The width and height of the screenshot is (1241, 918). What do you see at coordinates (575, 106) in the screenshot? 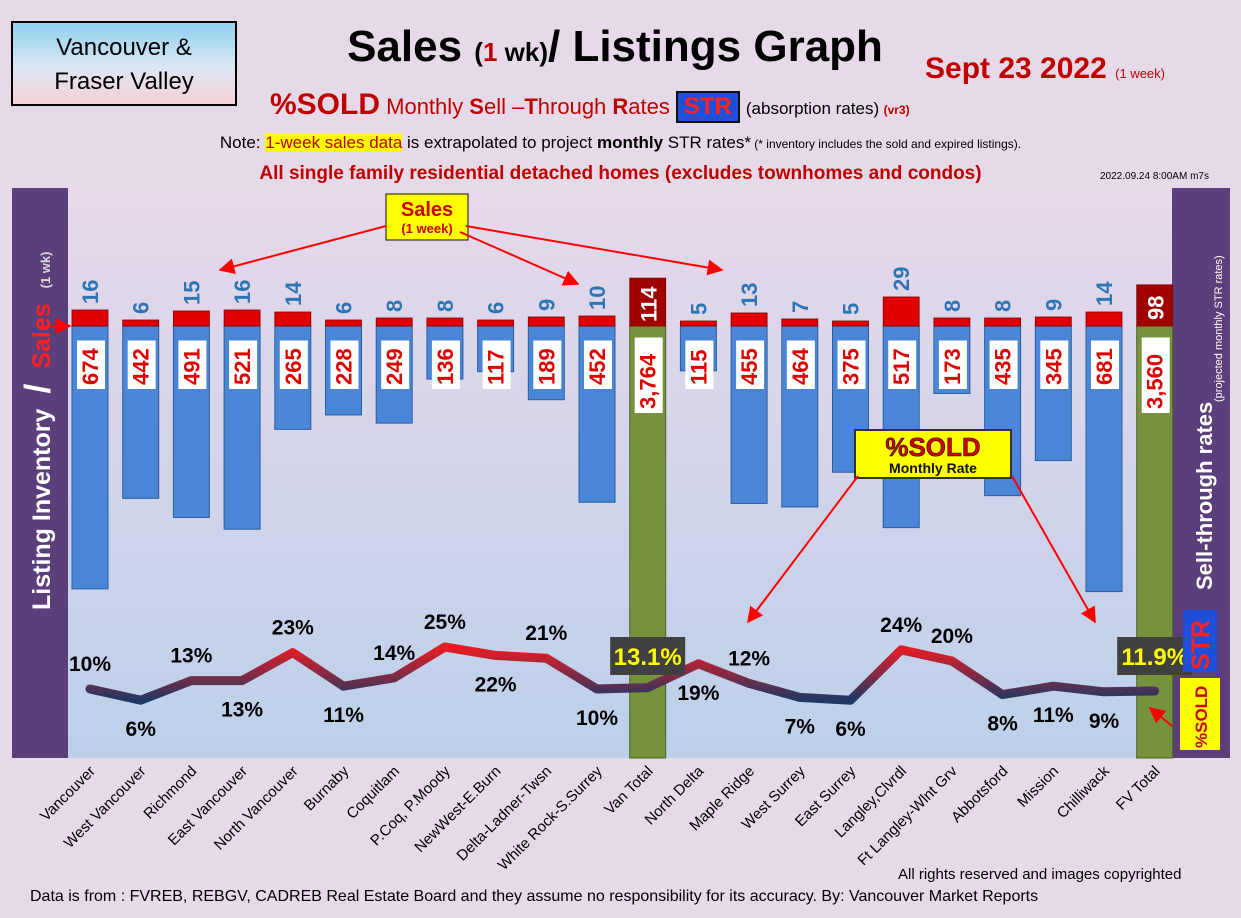
I see `subtitle-hrough: hrough` at bounding box center [575, 106].